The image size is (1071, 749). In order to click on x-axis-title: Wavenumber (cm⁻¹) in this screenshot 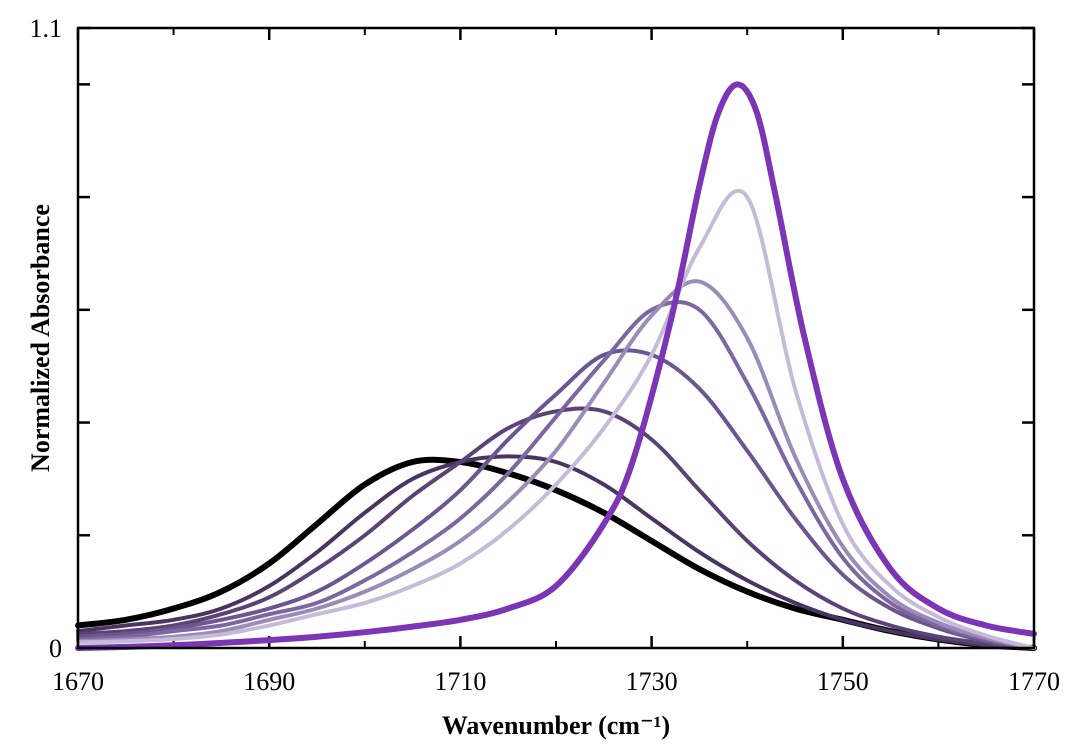, I will do `click(556, 725)`.